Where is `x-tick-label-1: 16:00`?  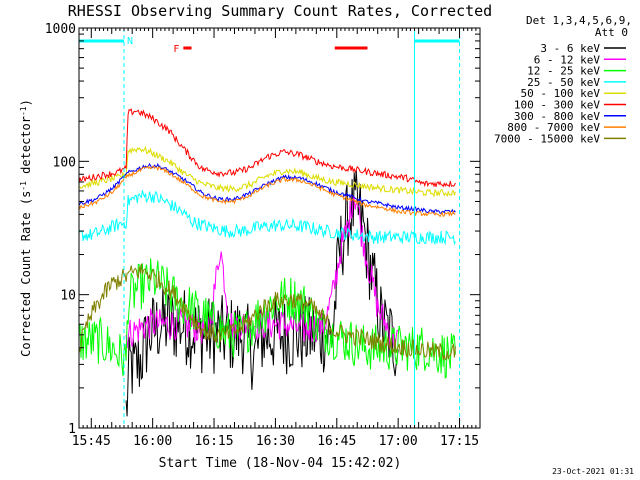 x-tick-label-1: 16:00 is located at coordinates (152, 441).